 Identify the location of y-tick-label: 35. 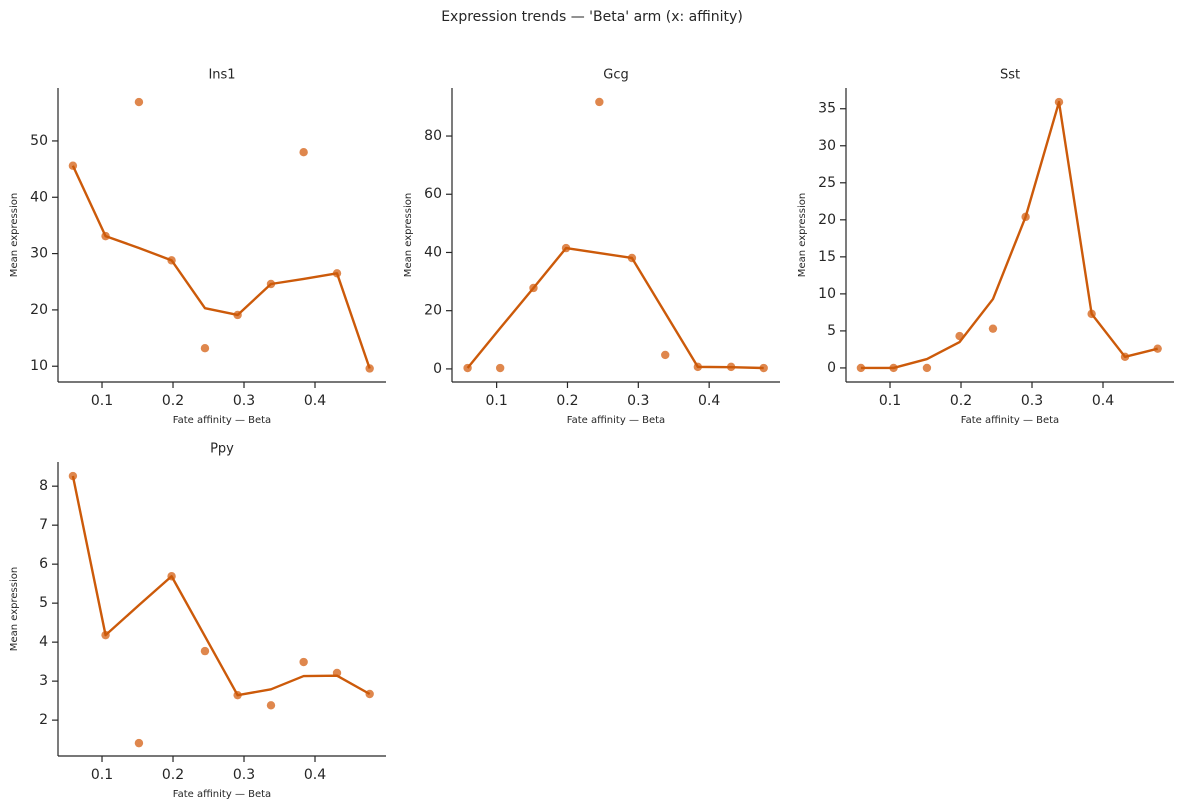
(827, 109).